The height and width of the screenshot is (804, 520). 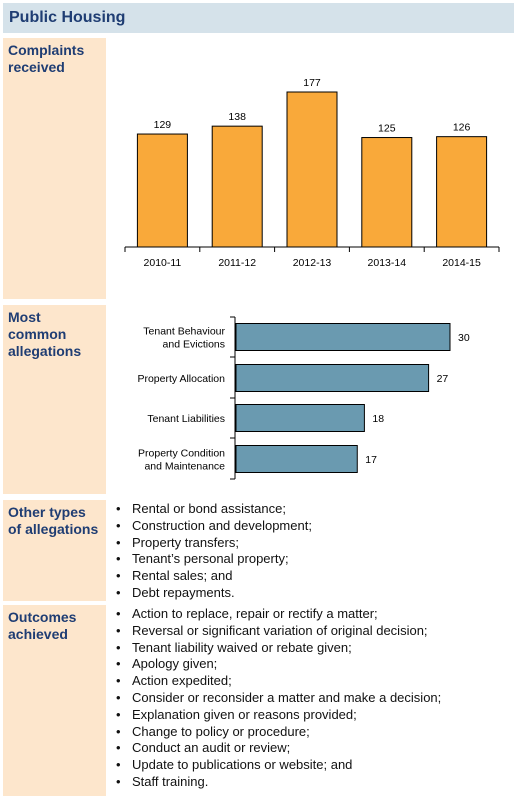 What do you see at coordinates (54, 399) in the screenshot?
I see `allegations-label-cell: Most common allegations` at bounding box center [54, 399].